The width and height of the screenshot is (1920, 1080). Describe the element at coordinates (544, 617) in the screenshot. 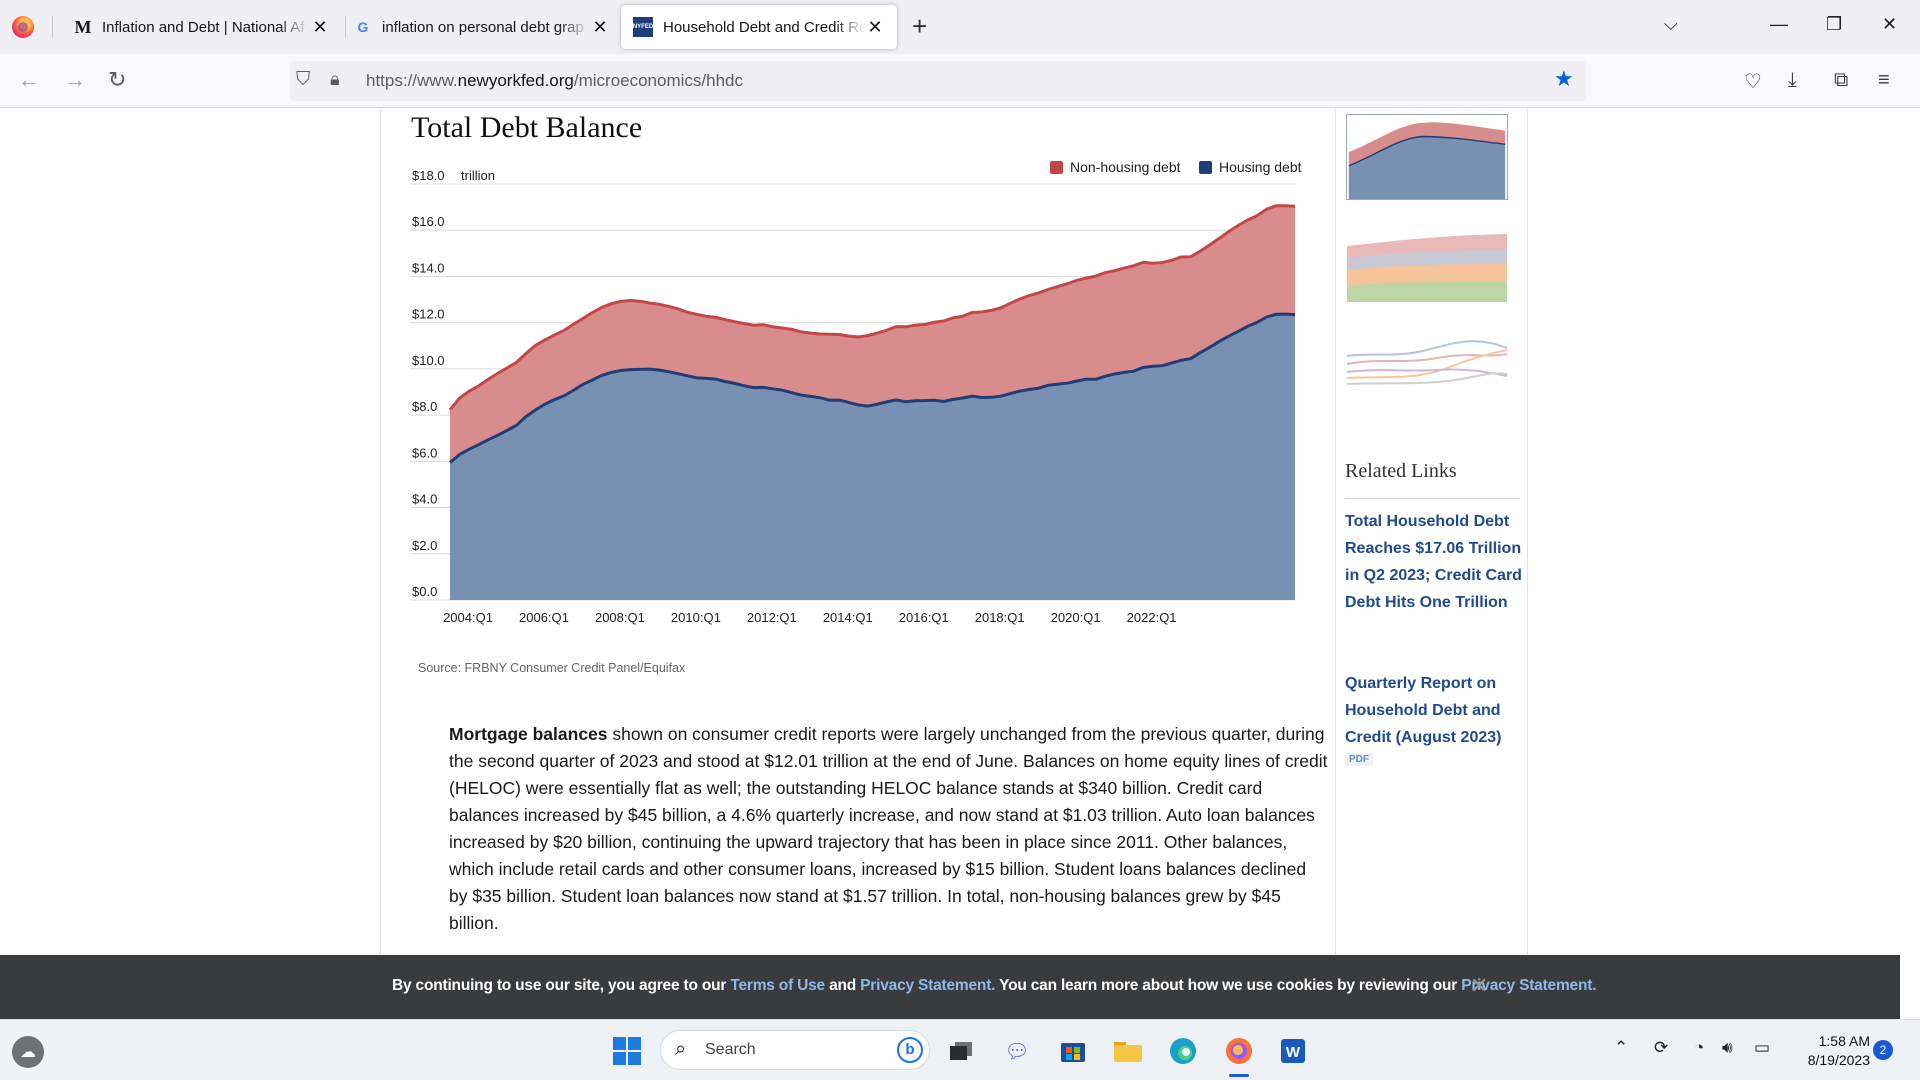

I see `x-tick-label: 2006:Q1` at that location.